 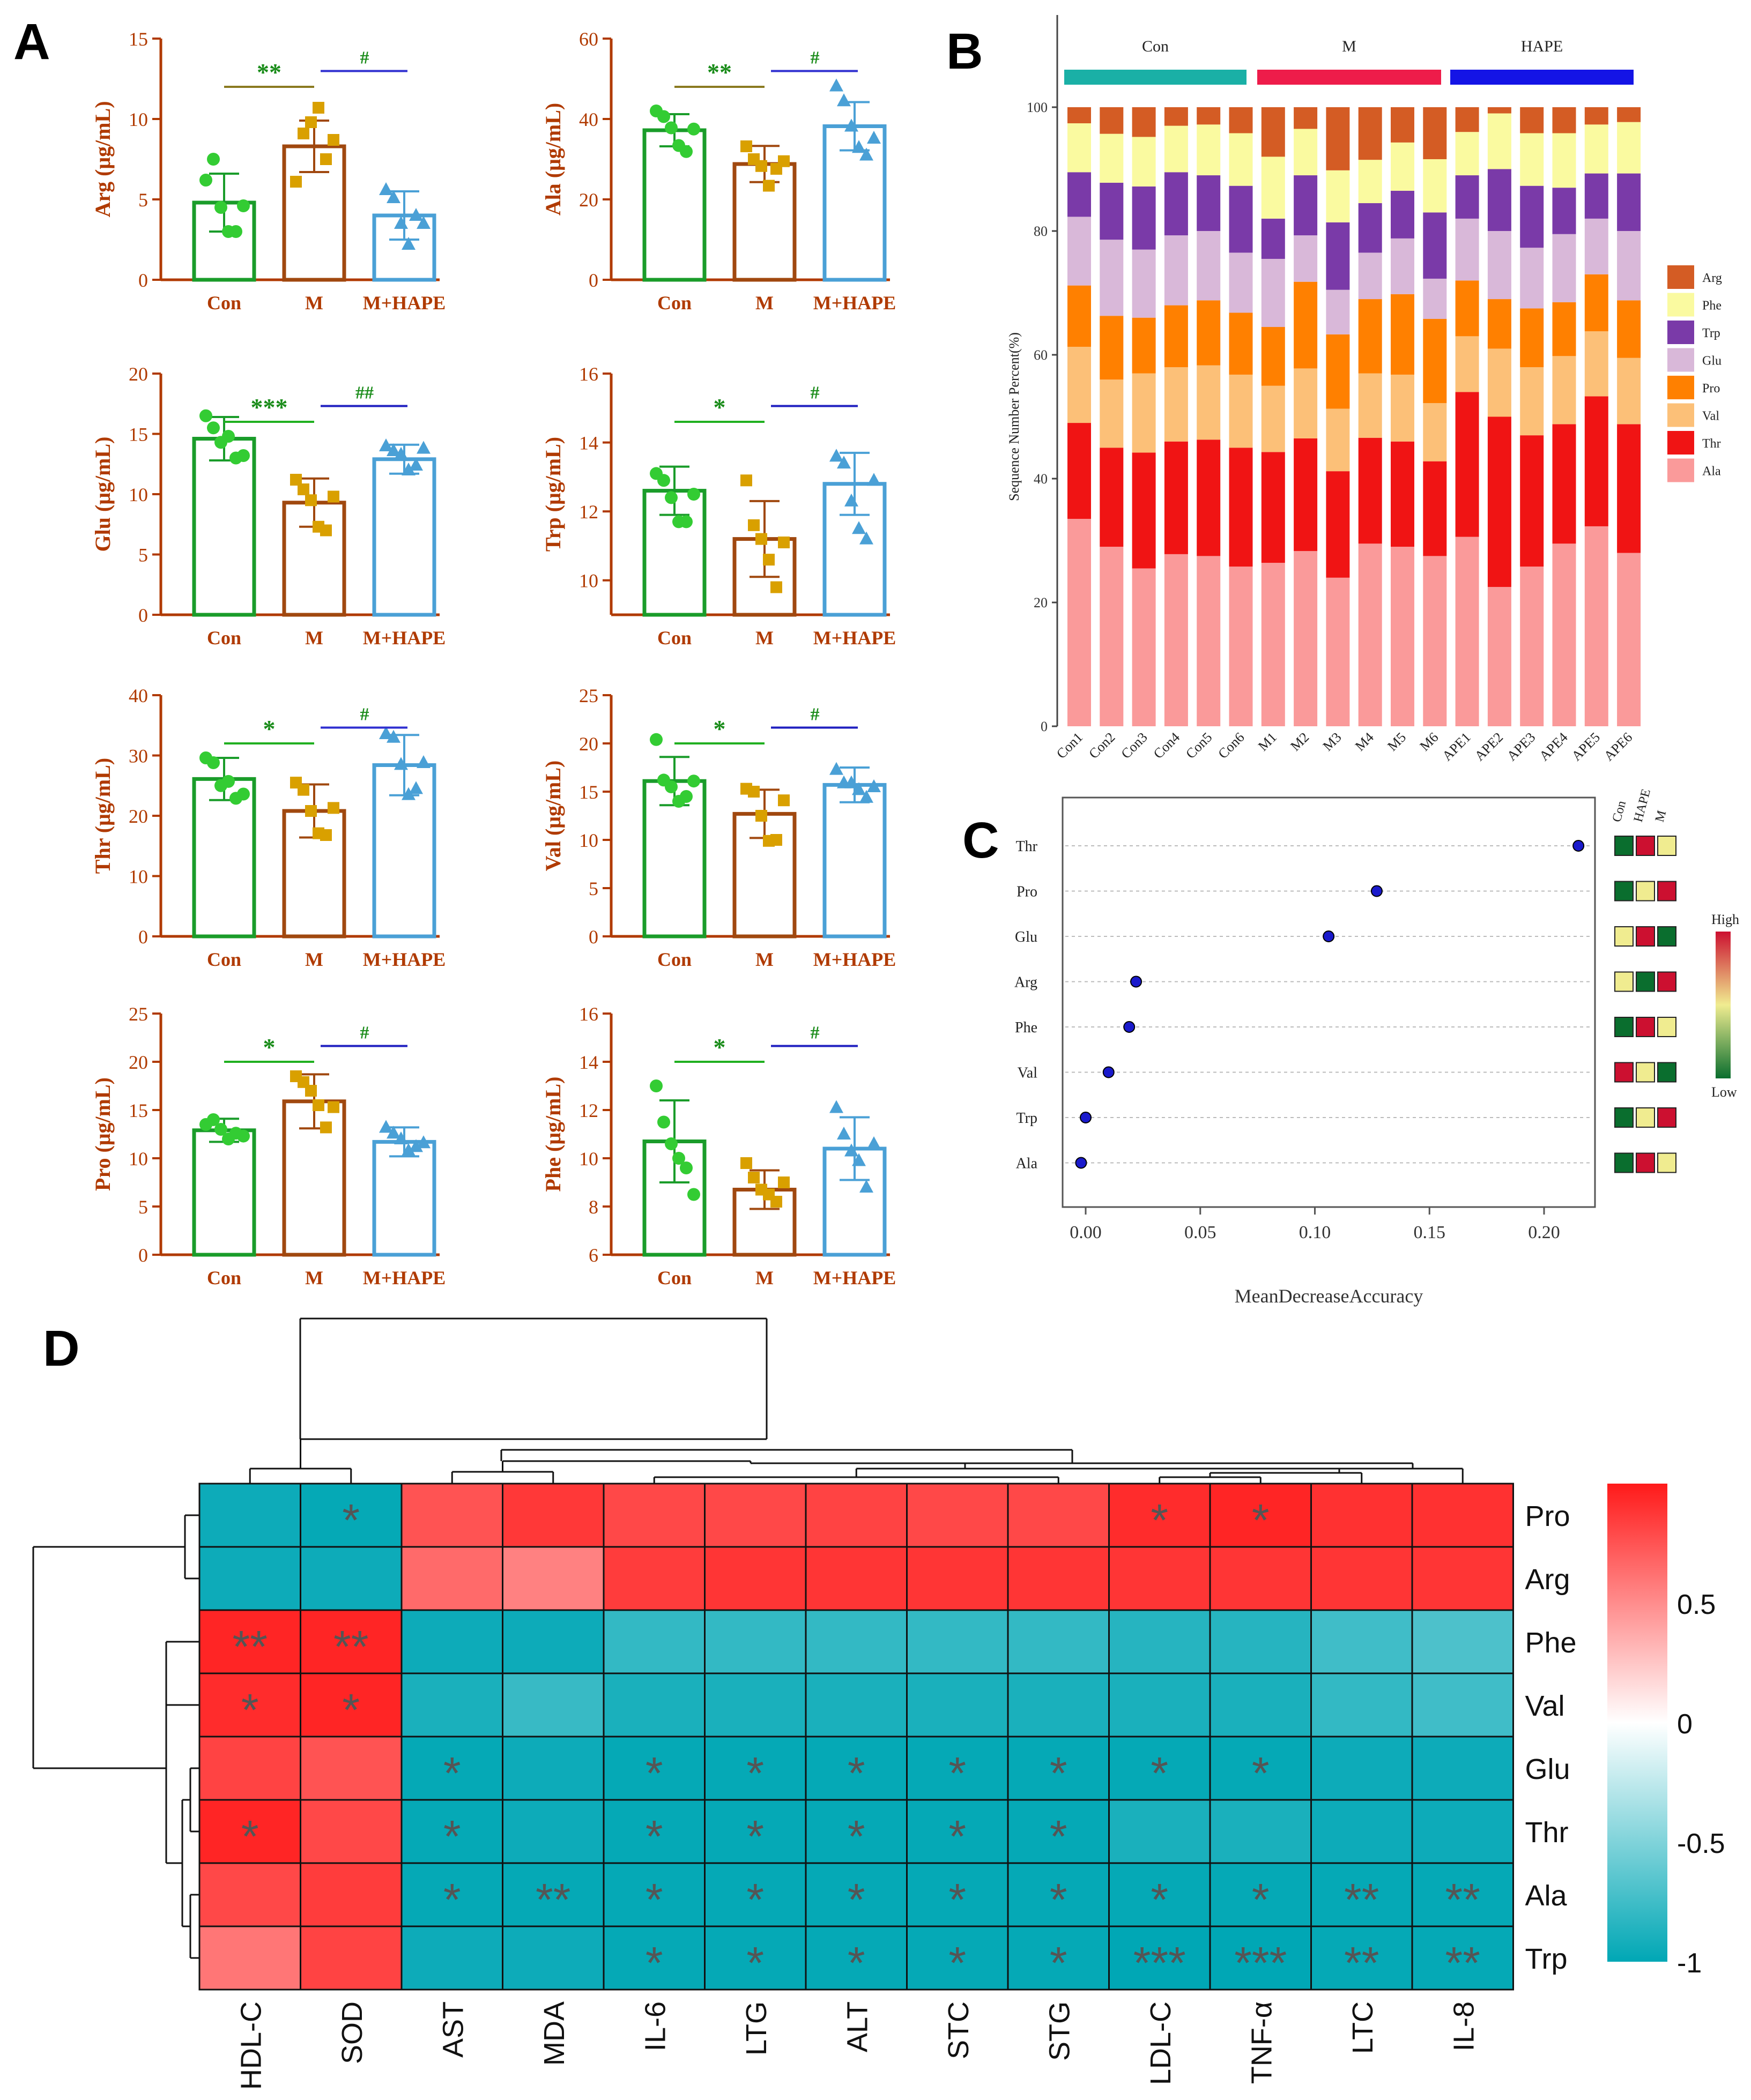 I want to click on x-tick-label: 0.15, so click(x=1430, y=1232).